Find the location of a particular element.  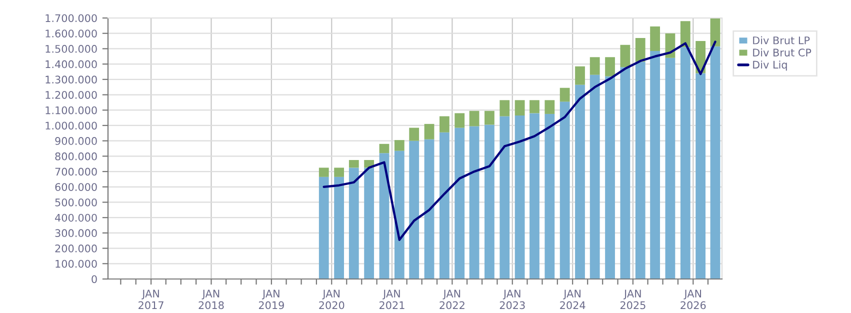

y-tick-label: 600.000 is located at coordinates (76, 187).